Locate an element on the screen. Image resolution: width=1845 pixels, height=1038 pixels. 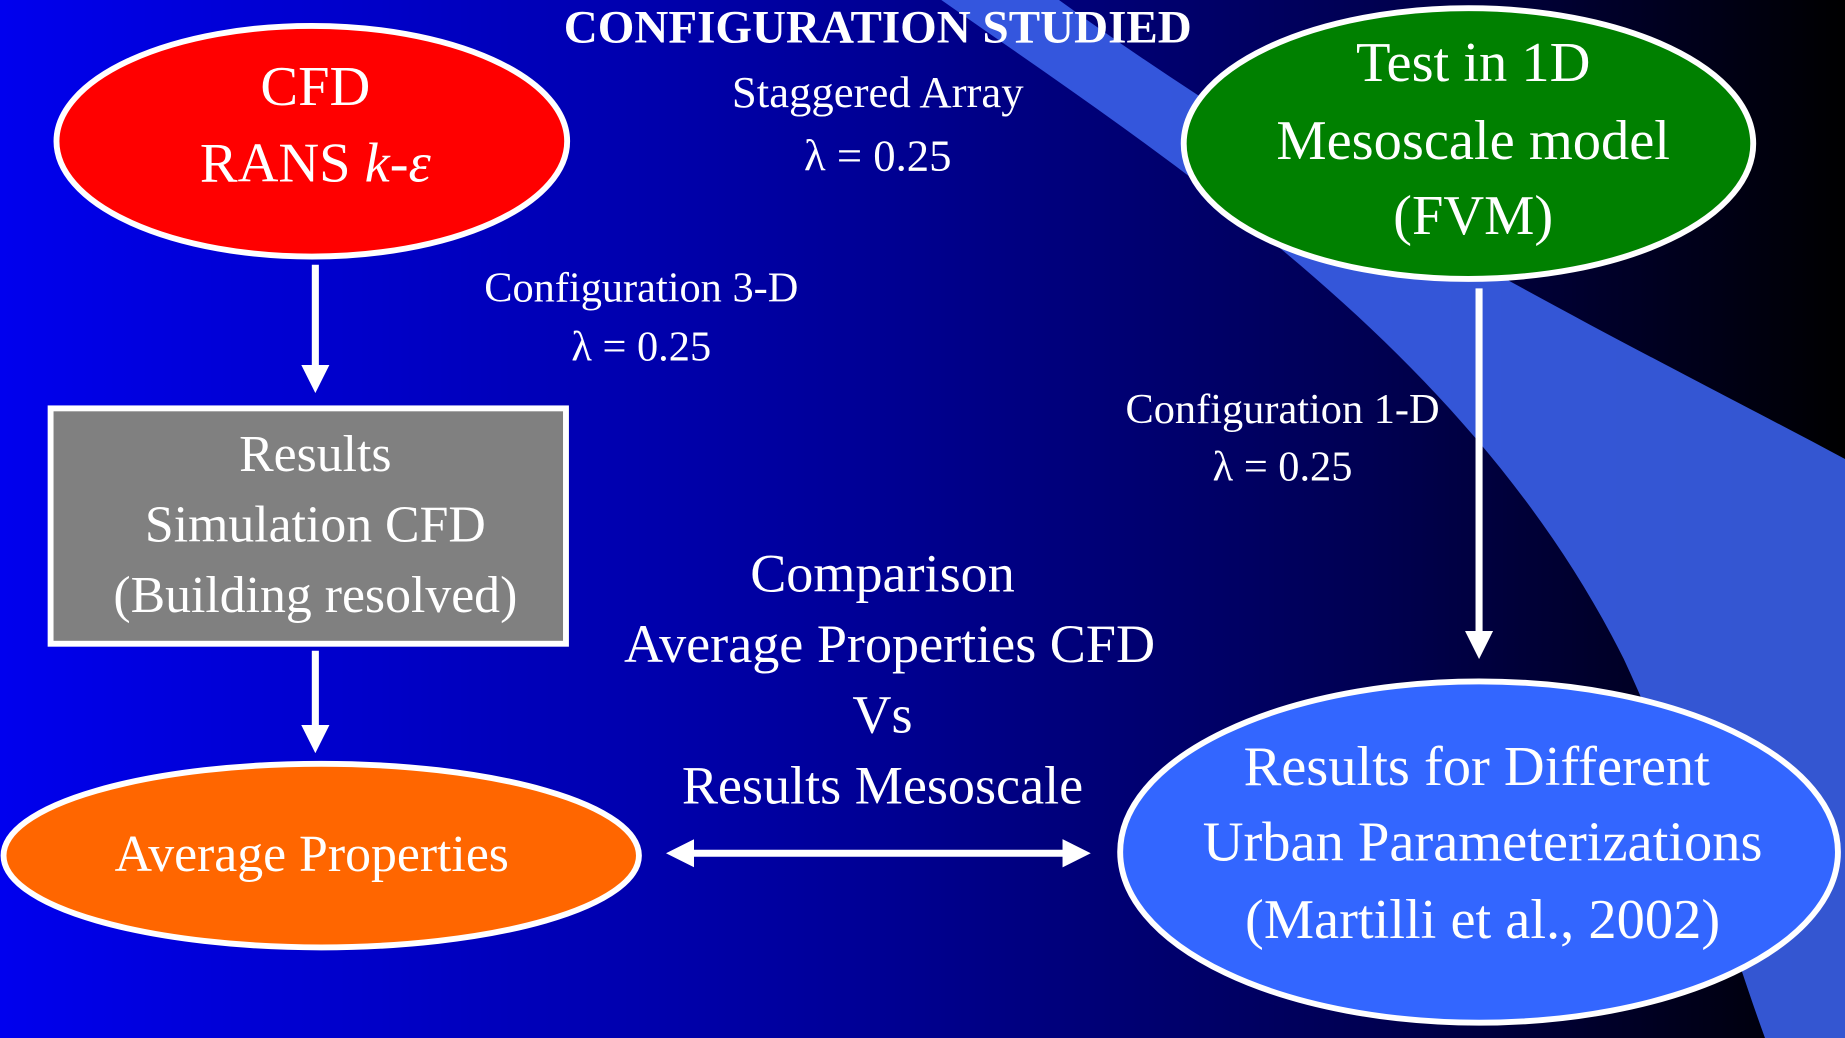
comparison-text: Average Properties CFD is located at coordinates (889, 644).